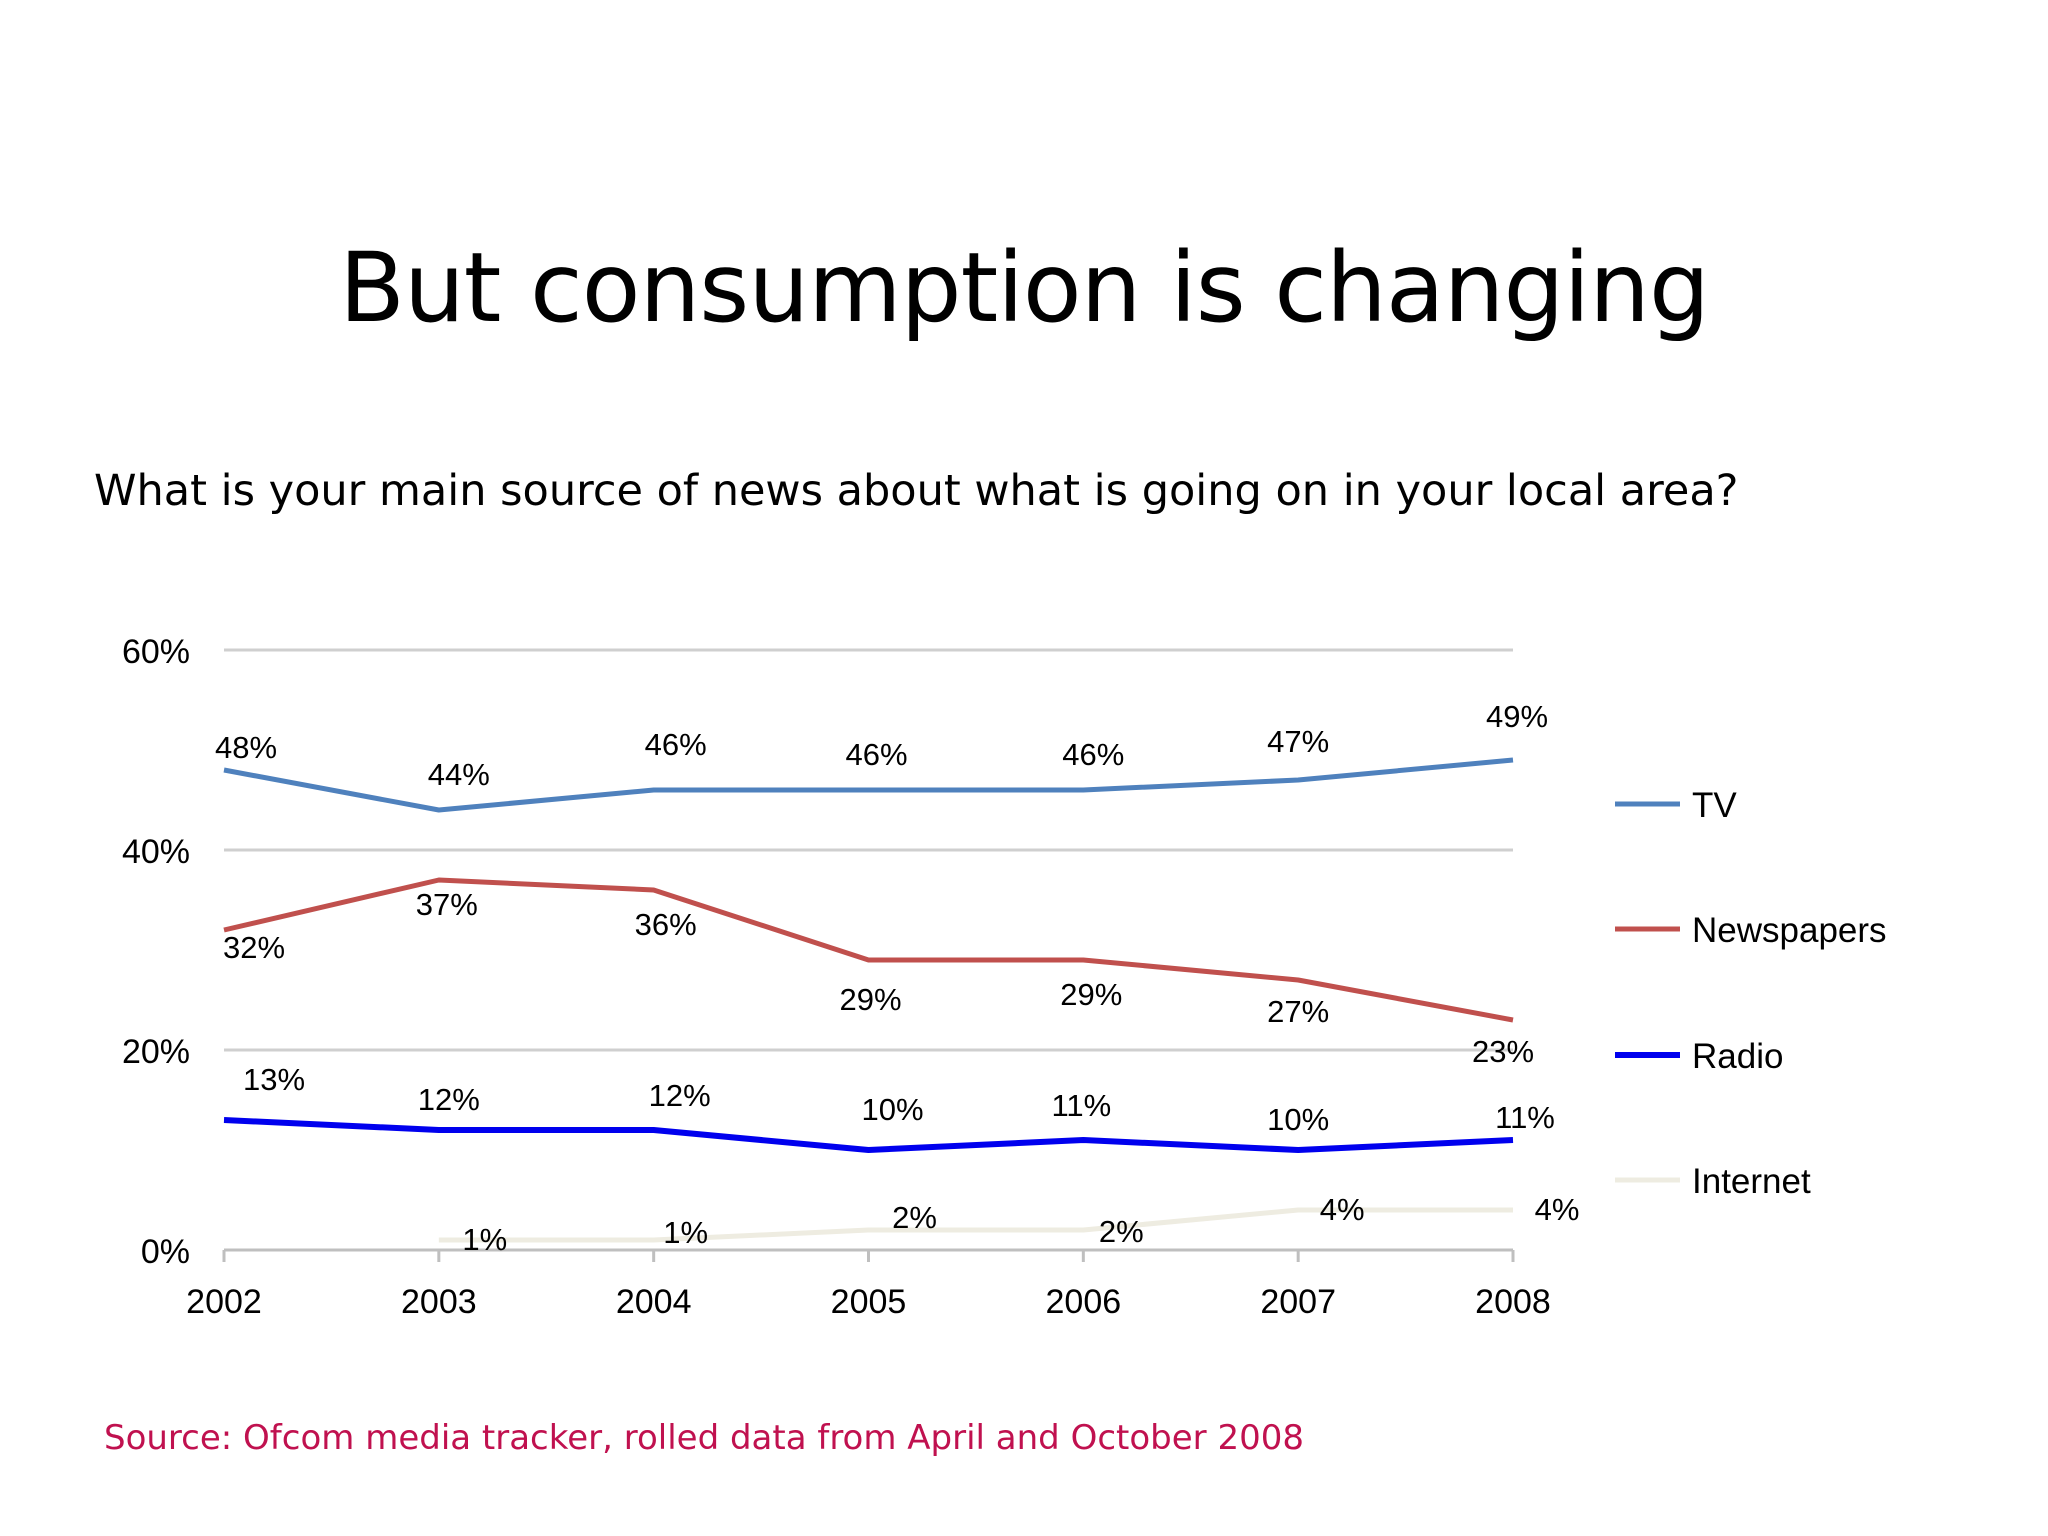 The width and height of the screenshot is (2048, 1536). I want to click on x-tick-label: 2002, so click(224, 1302).